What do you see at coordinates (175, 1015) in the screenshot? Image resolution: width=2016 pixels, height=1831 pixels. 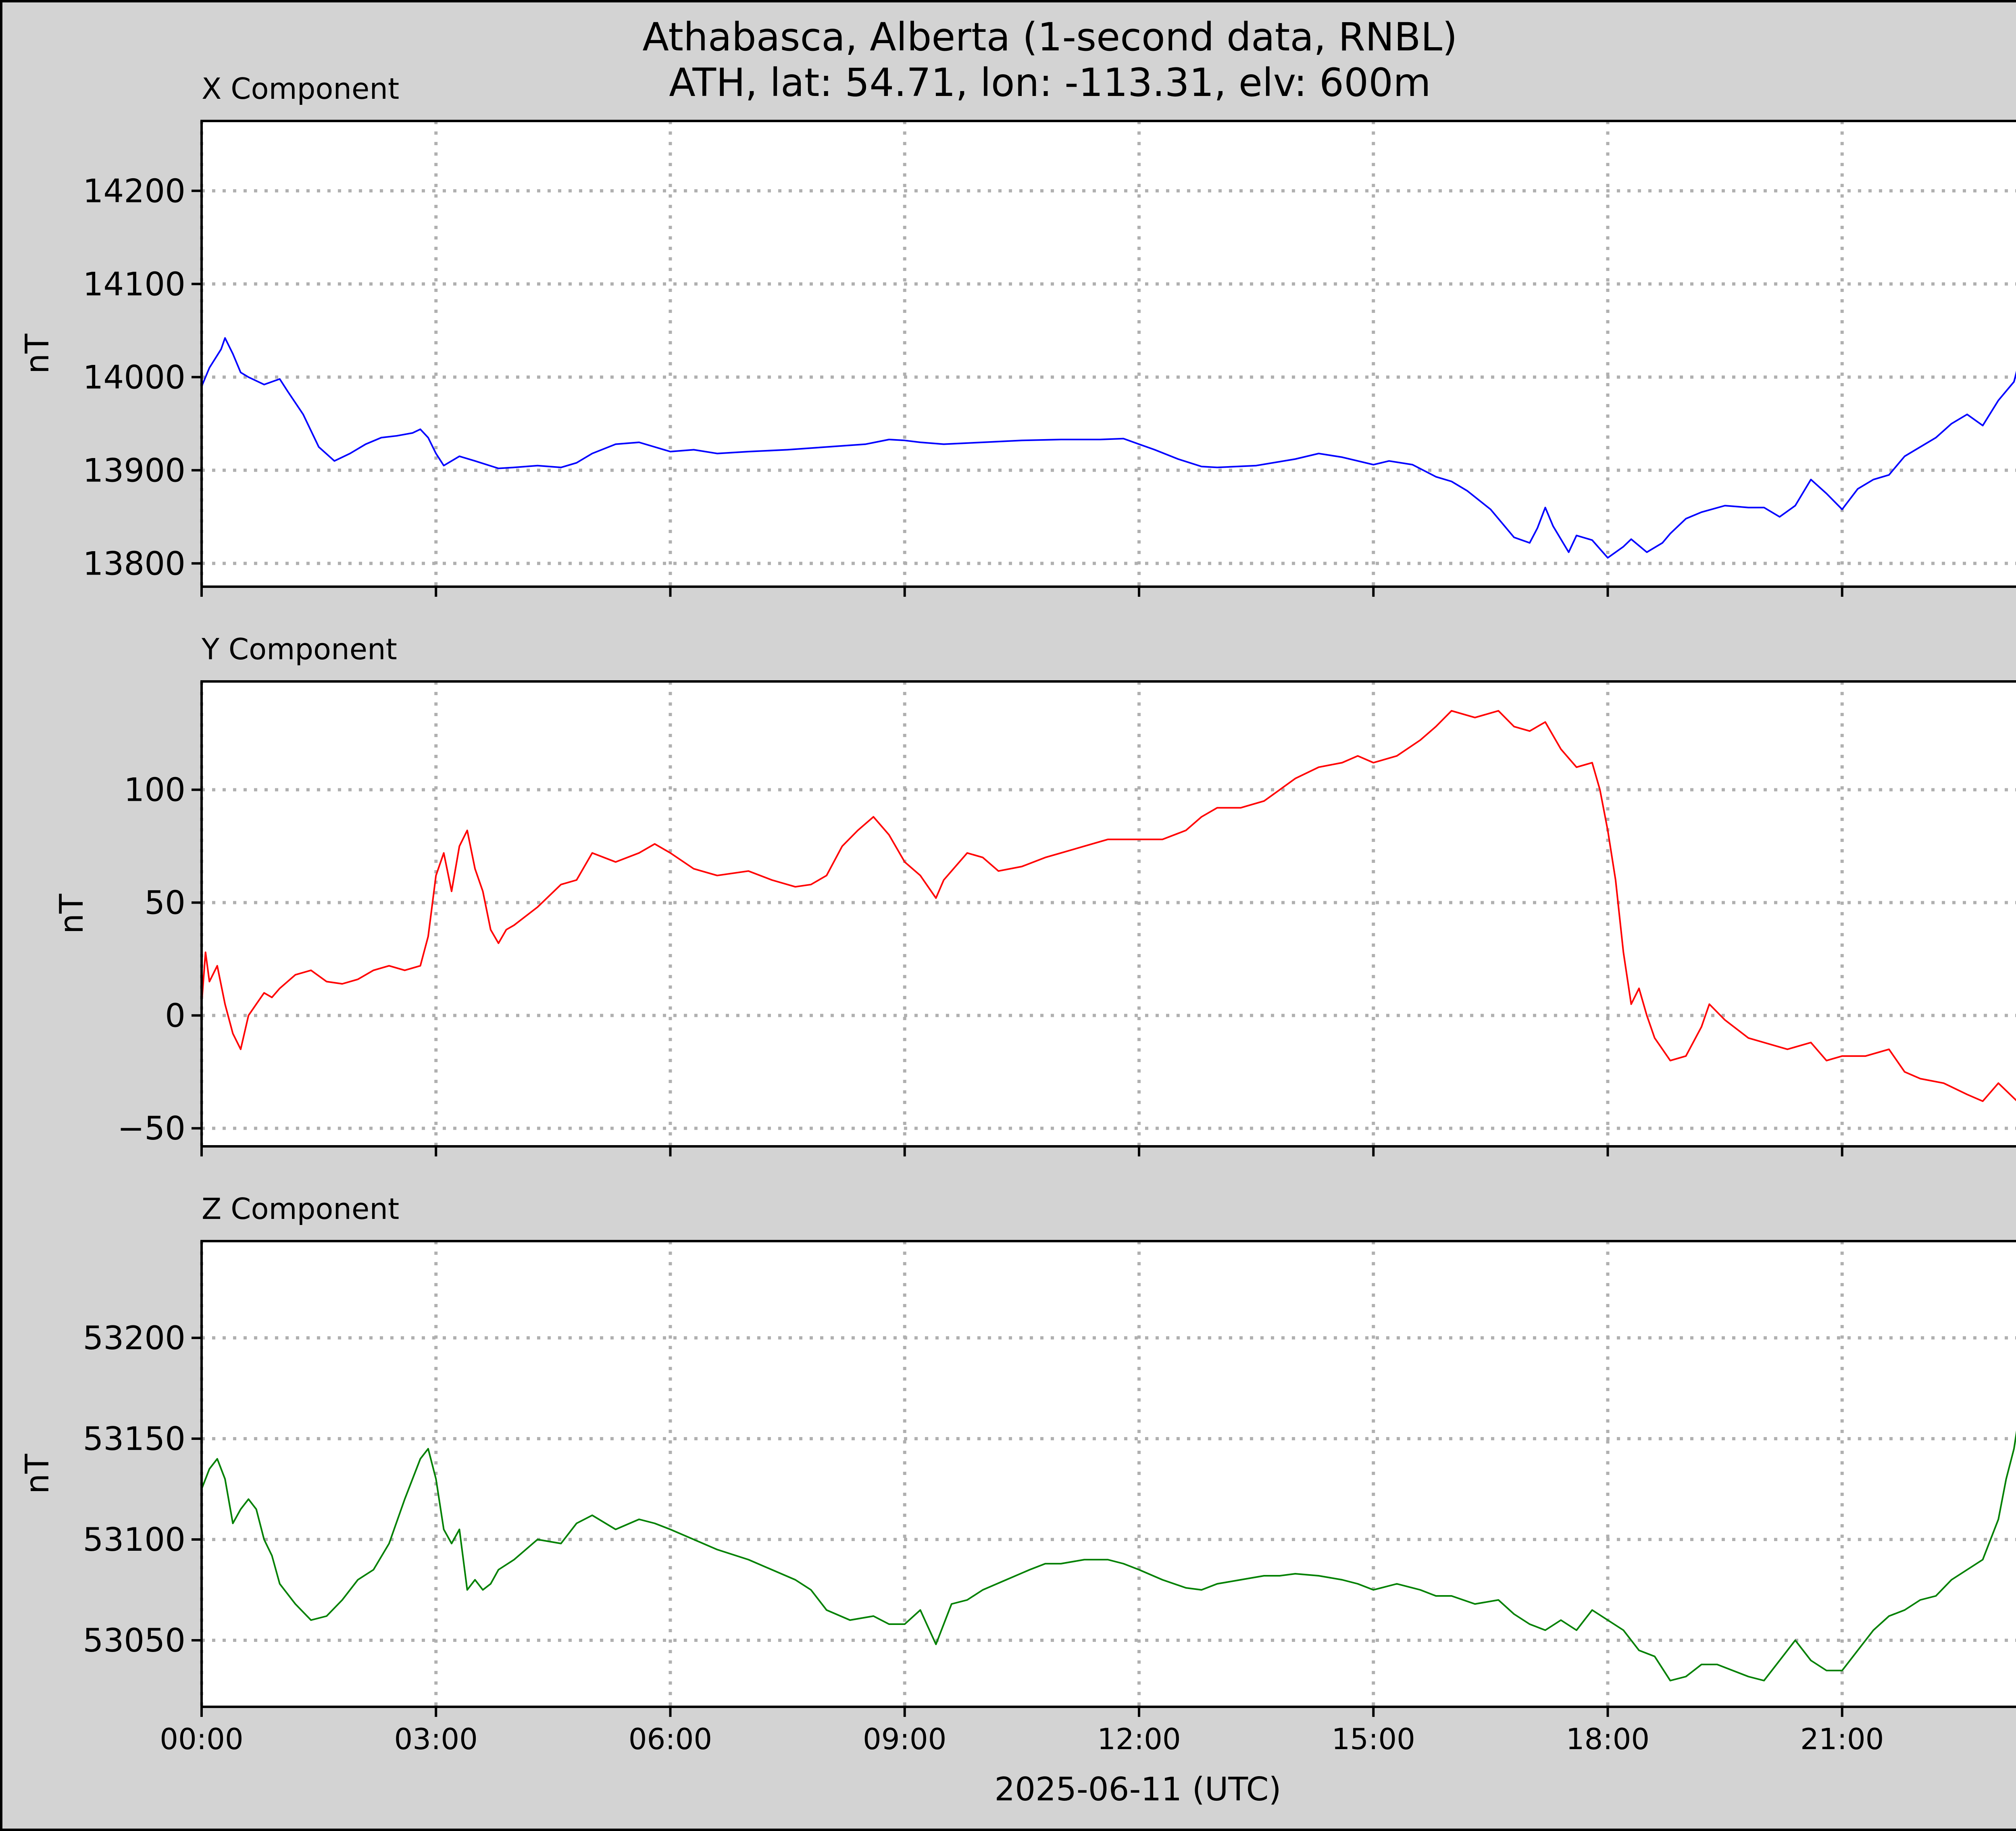 I see `y-y-tick-label: 0` at bounding box center [175, 1015].